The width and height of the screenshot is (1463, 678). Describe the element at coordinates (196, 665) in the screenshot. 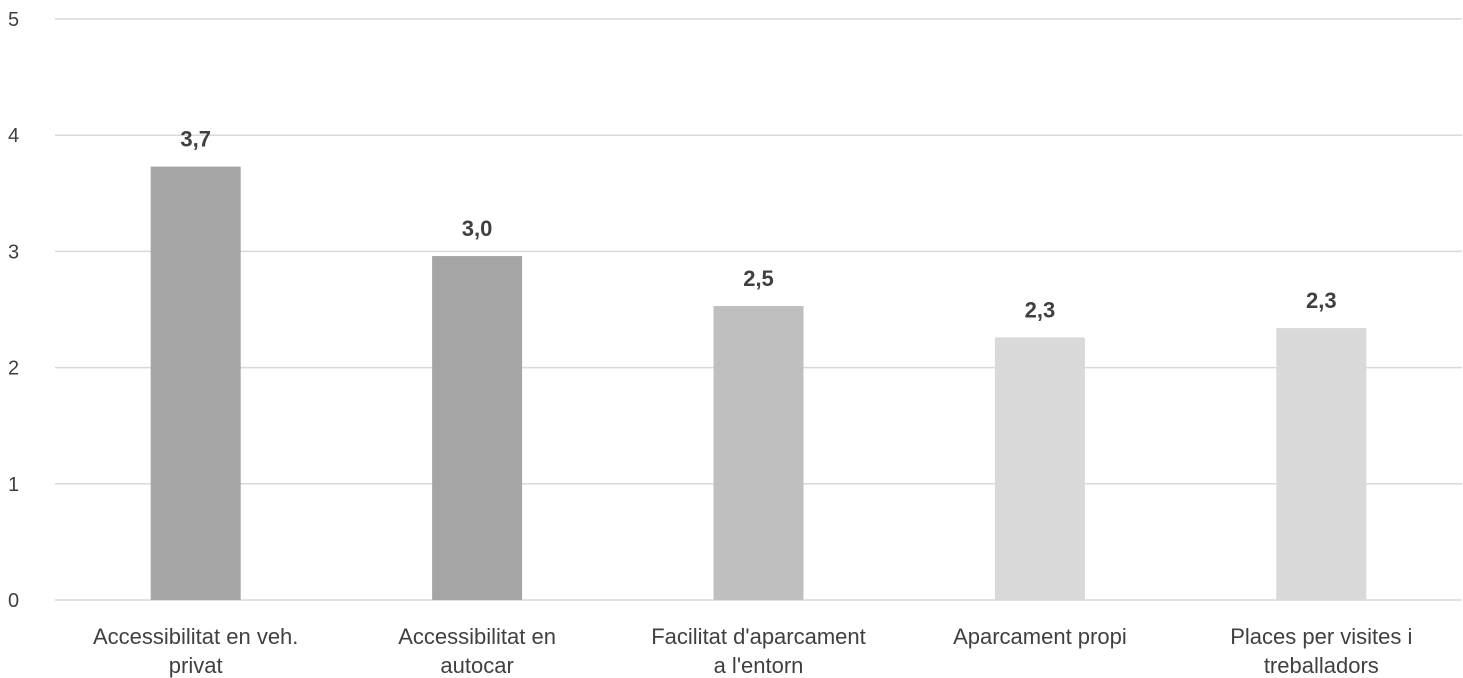

I see `category-label-line: privat` at that location.